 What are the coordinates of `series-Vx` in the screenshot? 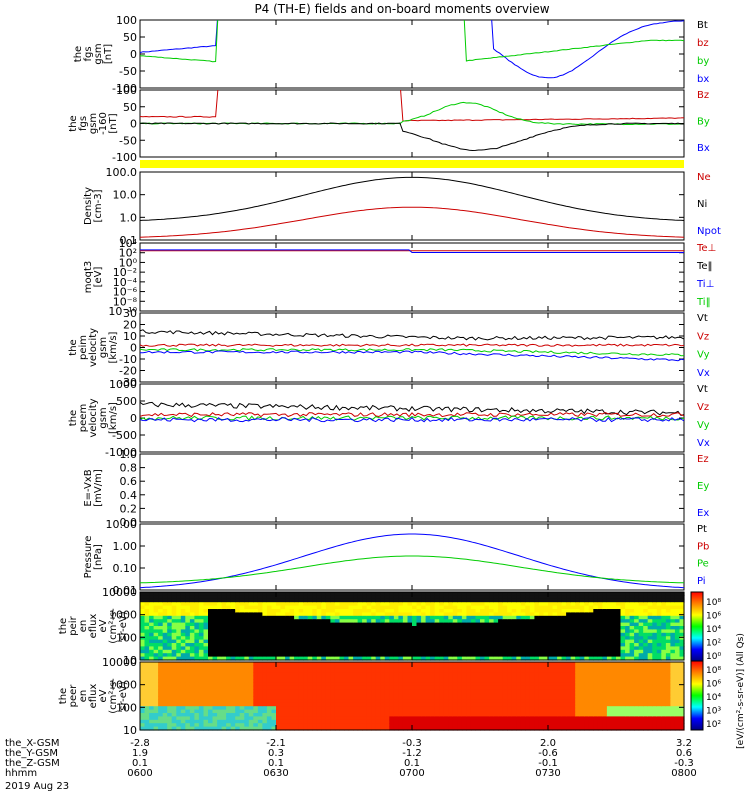 It's located at (412, 419).